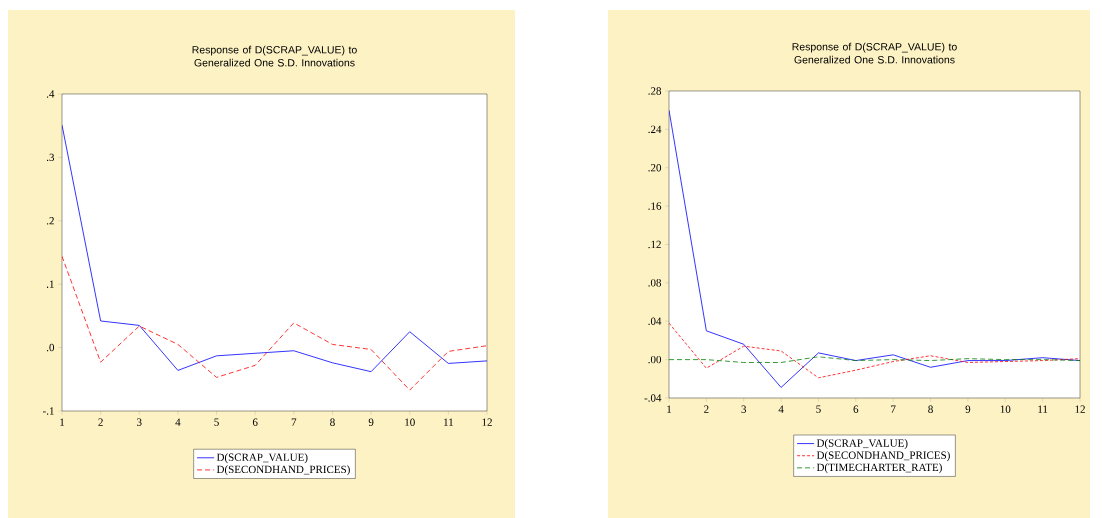  I want to click on y-tick-label: .3, so click(50, 157).